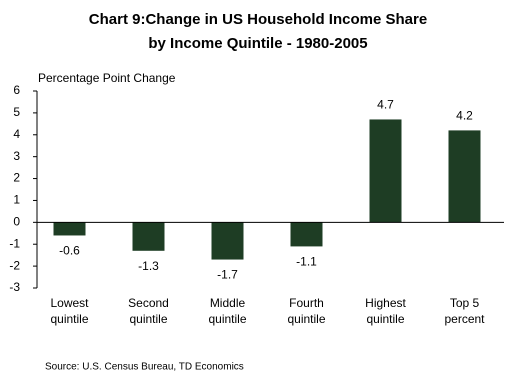  Describe the element at coordinates (385, 303) in the screenshot. I see `x-tick-label: Highest` at that location.